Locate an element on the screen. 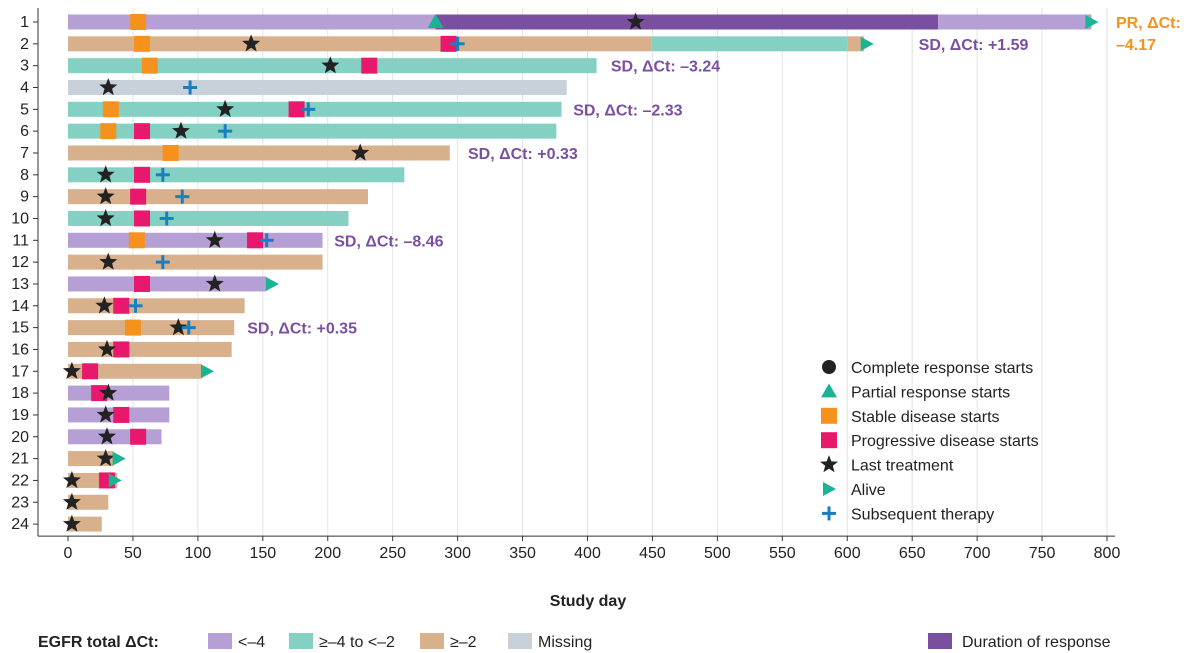  x-tick-label-600: 600 is located at coordinates (847, 553).